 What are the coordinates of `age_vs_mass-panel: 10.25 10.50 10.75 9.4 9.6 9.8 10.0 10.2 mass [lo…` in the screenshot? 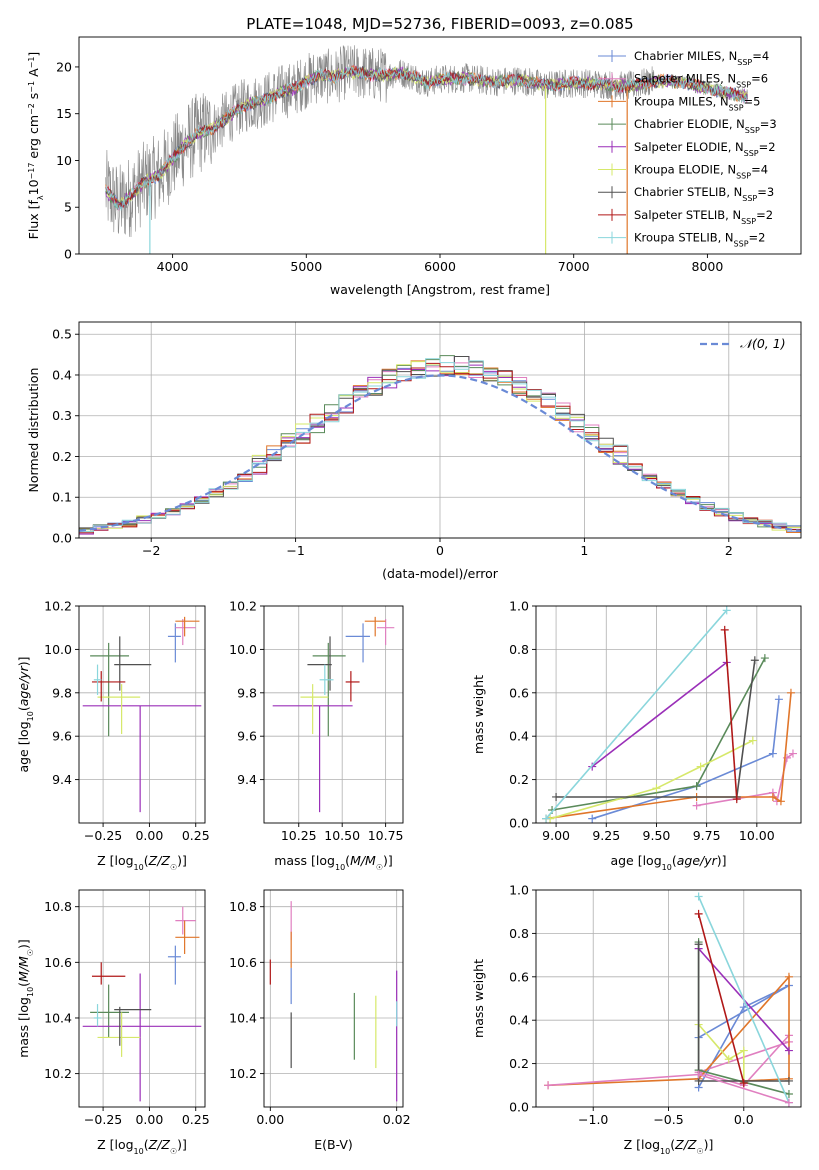 It's located at (316, 735).